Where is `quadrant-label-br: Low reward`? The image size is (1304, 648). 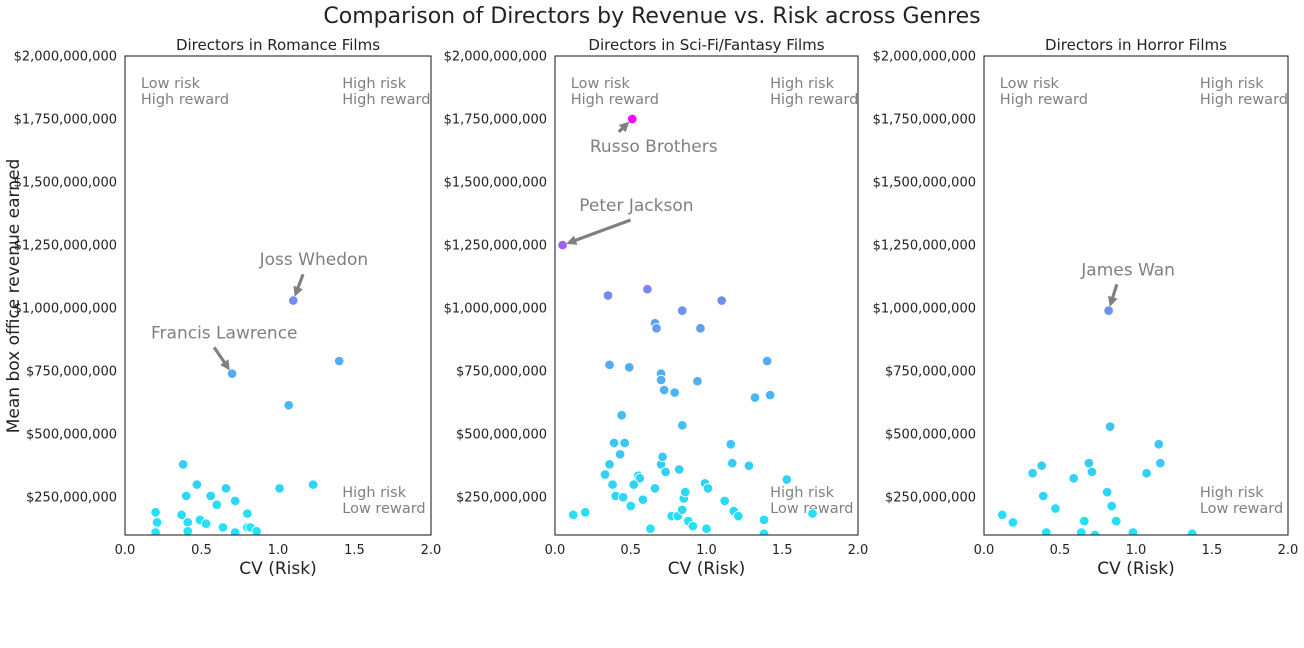
quadrant-label-br: Low reward is located at coordinates (1241, 509).